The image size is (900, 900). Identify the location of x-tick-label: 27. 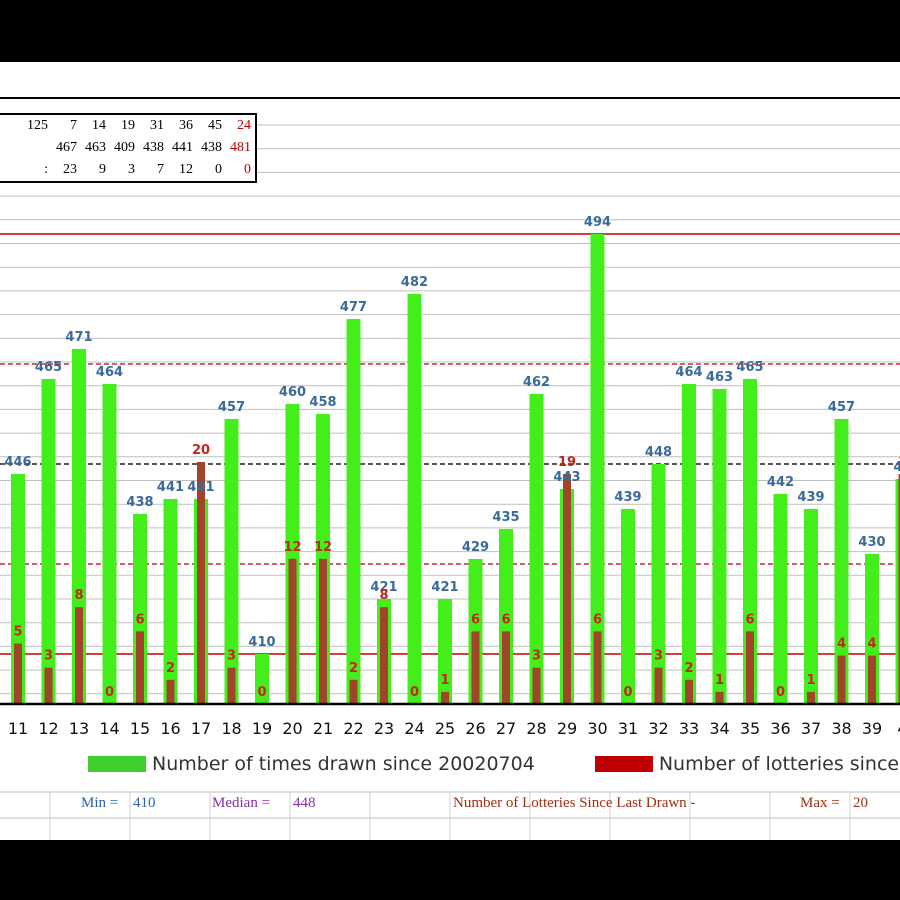
(506, 728).